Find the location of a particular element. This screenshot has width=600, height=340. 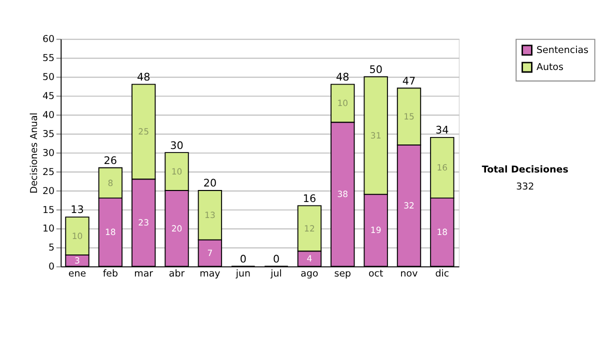

total-label: 20 is located at coordinates (210, 184).